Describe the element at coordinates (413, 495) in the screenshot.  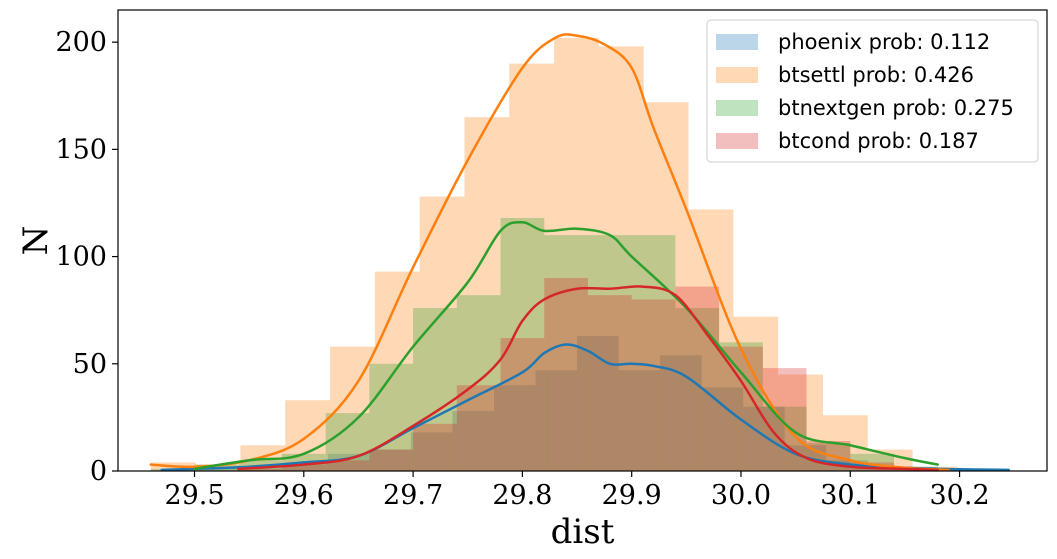
I see `x-tick-label: 29.7` at that location.